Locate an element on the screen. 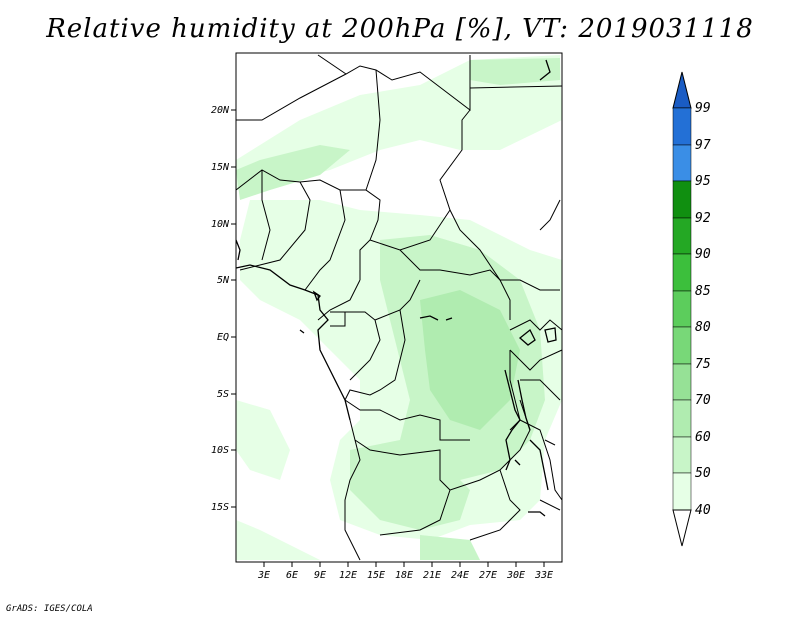  lon-label: 21E is located at coordinates (432, 575).